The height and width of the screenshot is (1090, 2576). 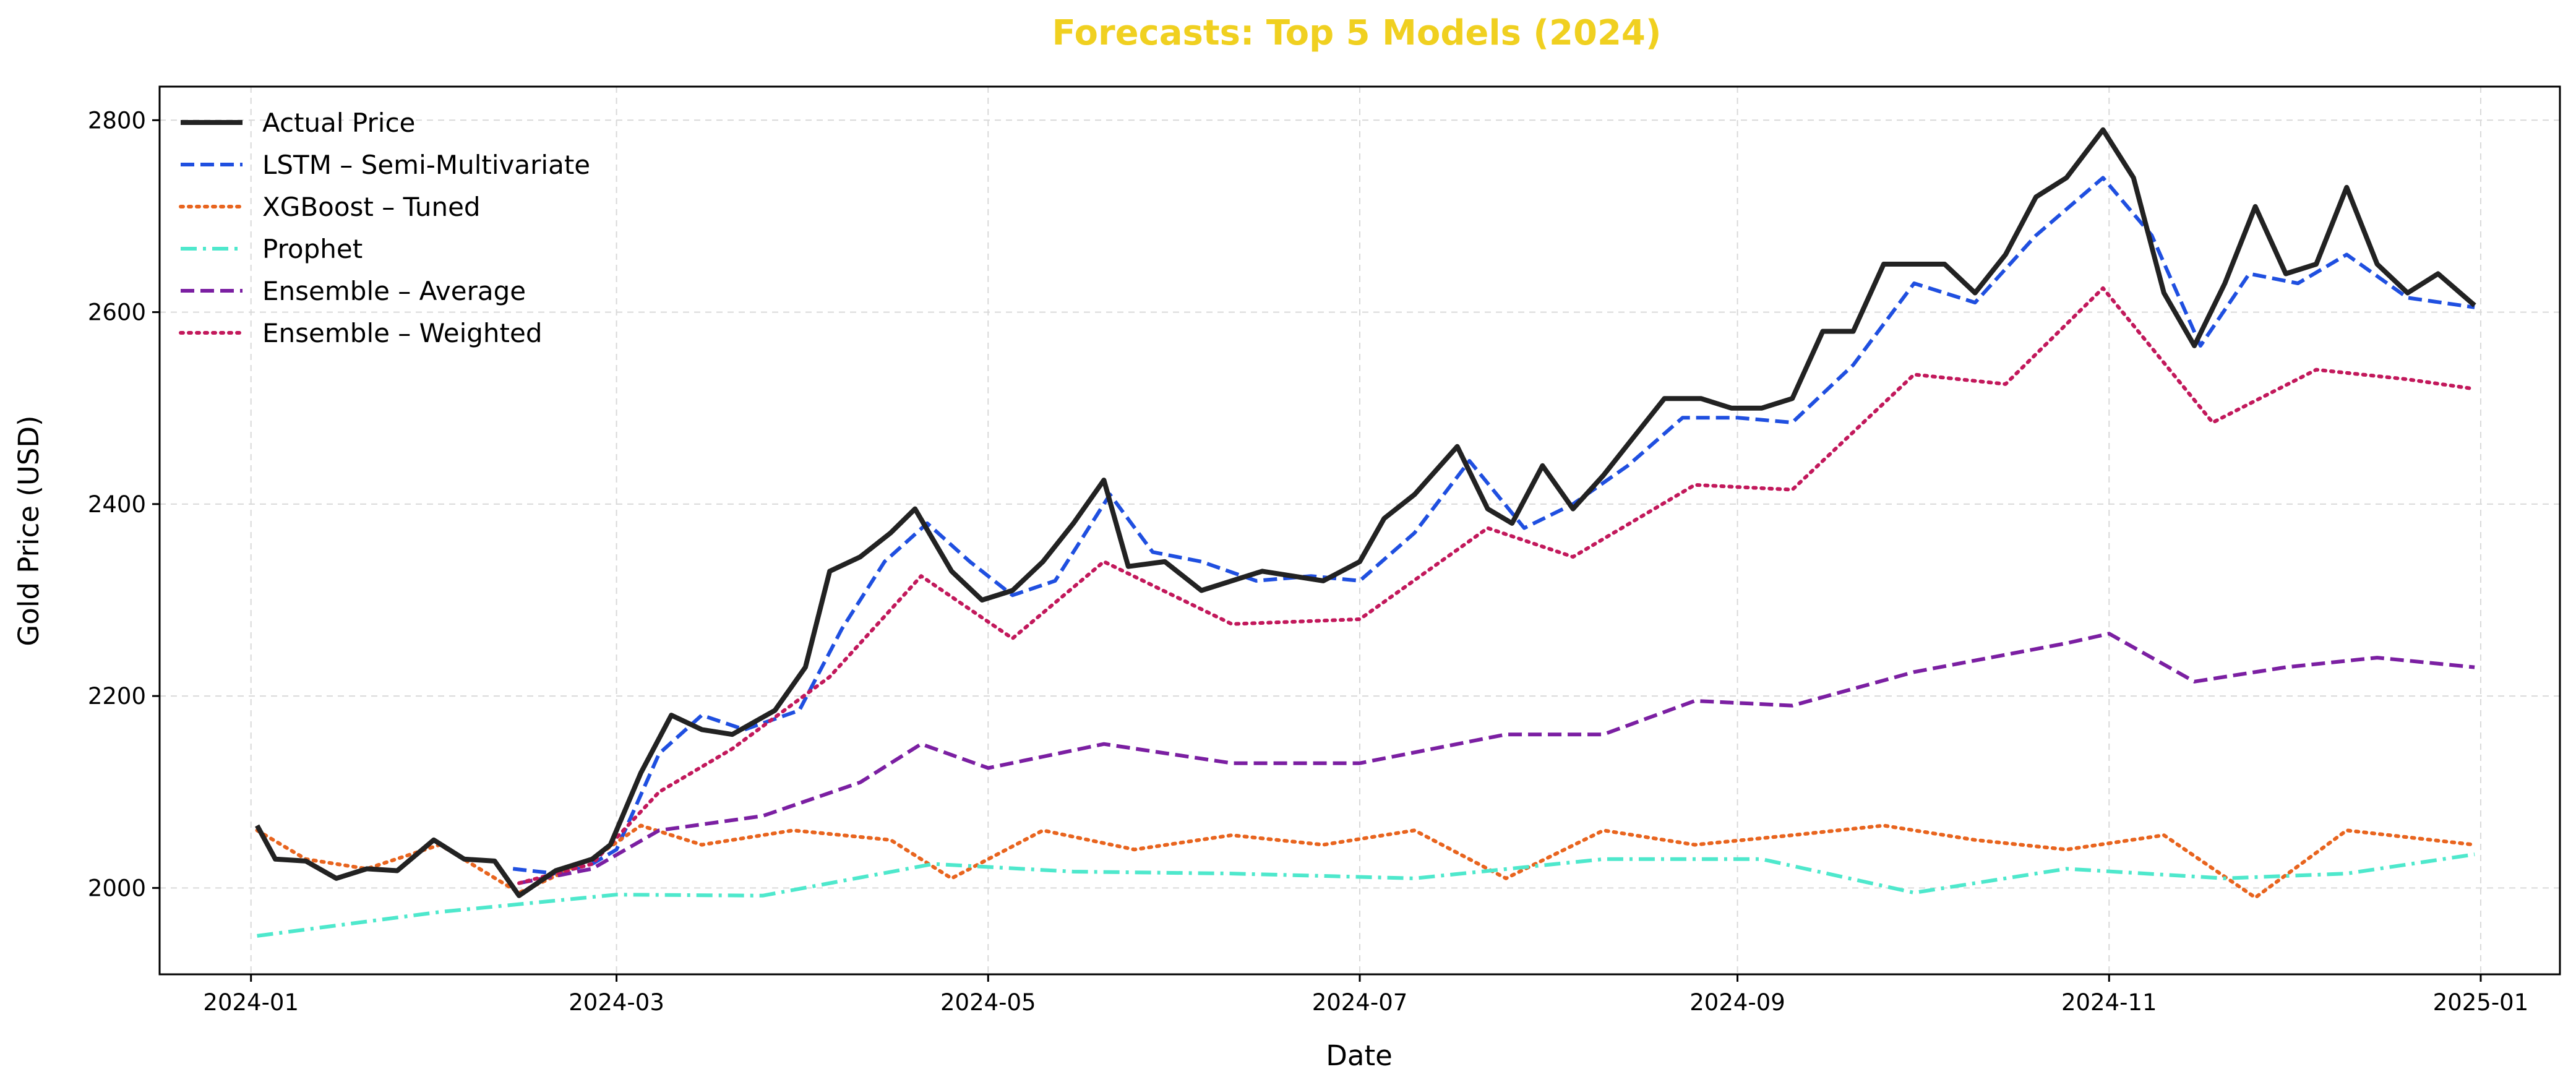 What do you see at coordinates (117, 121) in the screenshot?
I see `y-tick-label: 2800` at bounding box center [117, 121].